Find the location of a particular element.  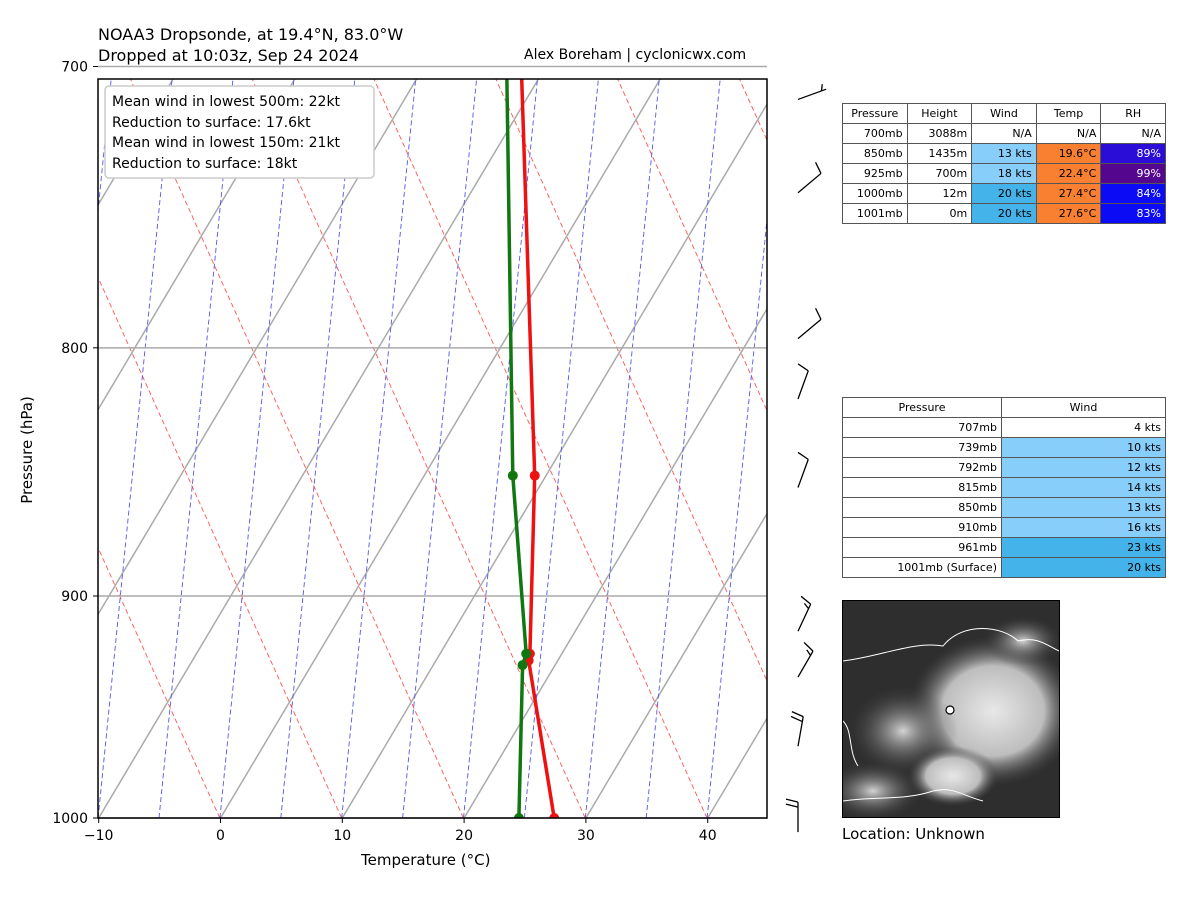

y-tick-label: 900 is located at coordinates (74, 597).